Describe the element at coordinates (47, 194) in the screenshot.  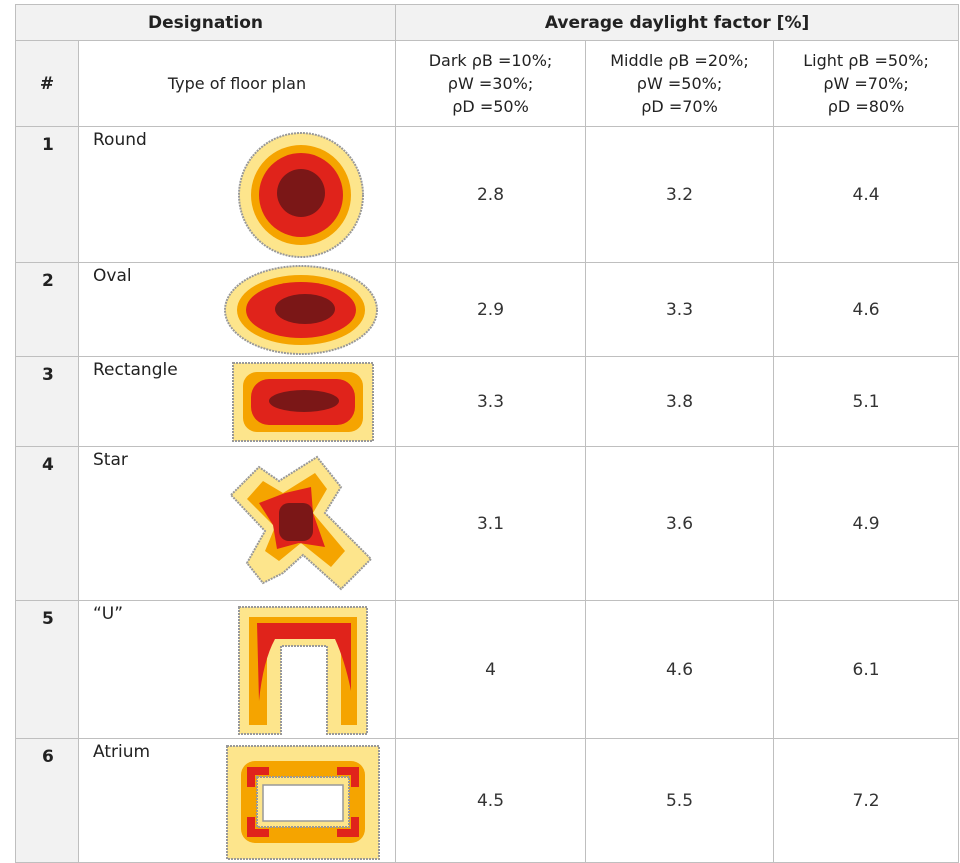
I see `row-number: 1` at that location.